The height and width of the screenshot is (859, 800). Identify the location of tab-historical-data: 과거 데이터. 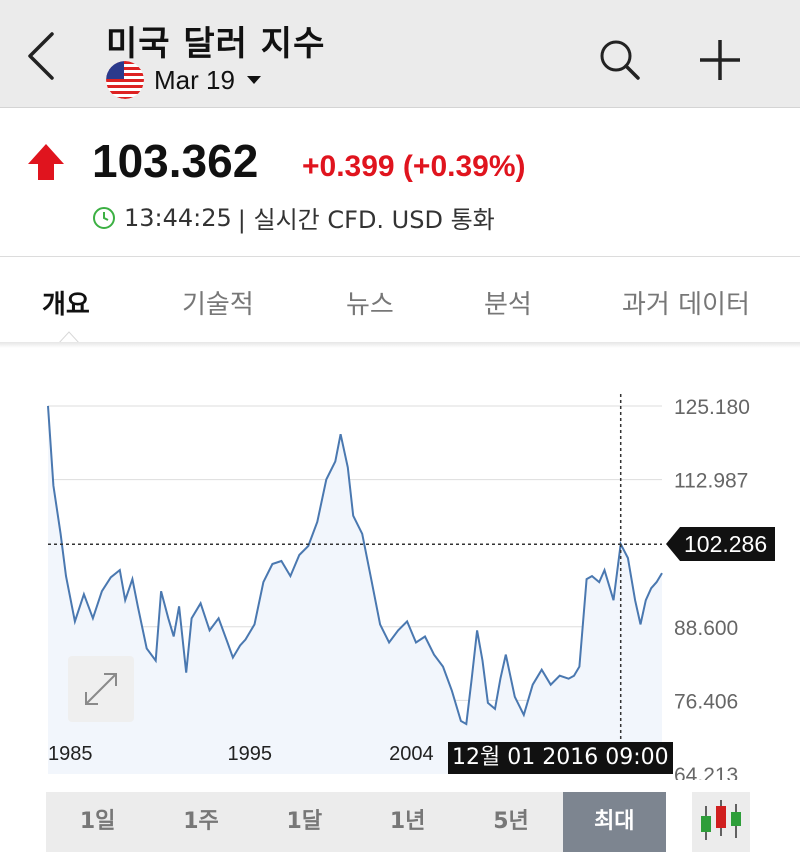
(686, 305).